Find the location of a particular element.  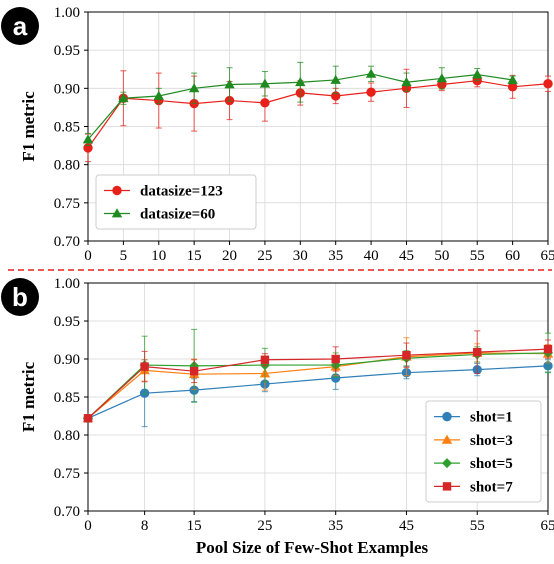

panel-letter: b is located at coordinates (20, 297).